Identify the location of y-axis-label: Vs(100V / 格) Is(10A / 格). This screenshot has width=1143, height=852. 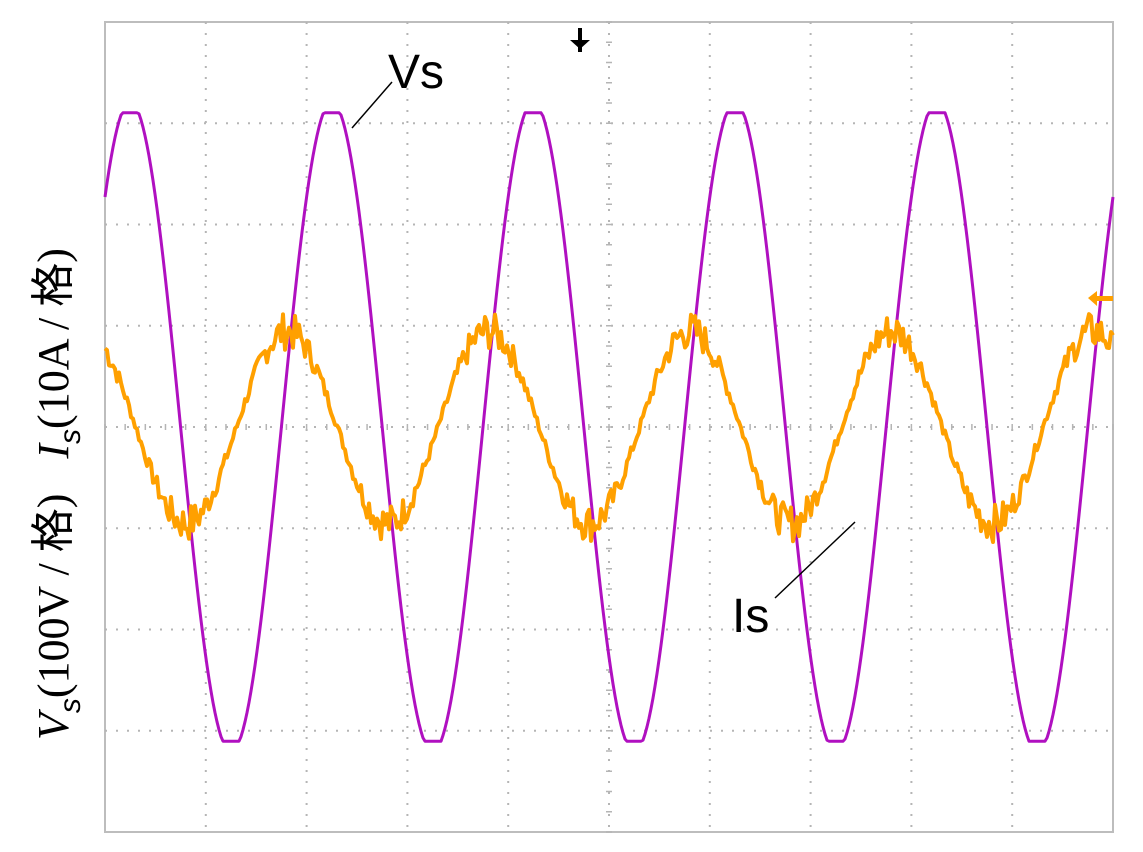
(58, 494).